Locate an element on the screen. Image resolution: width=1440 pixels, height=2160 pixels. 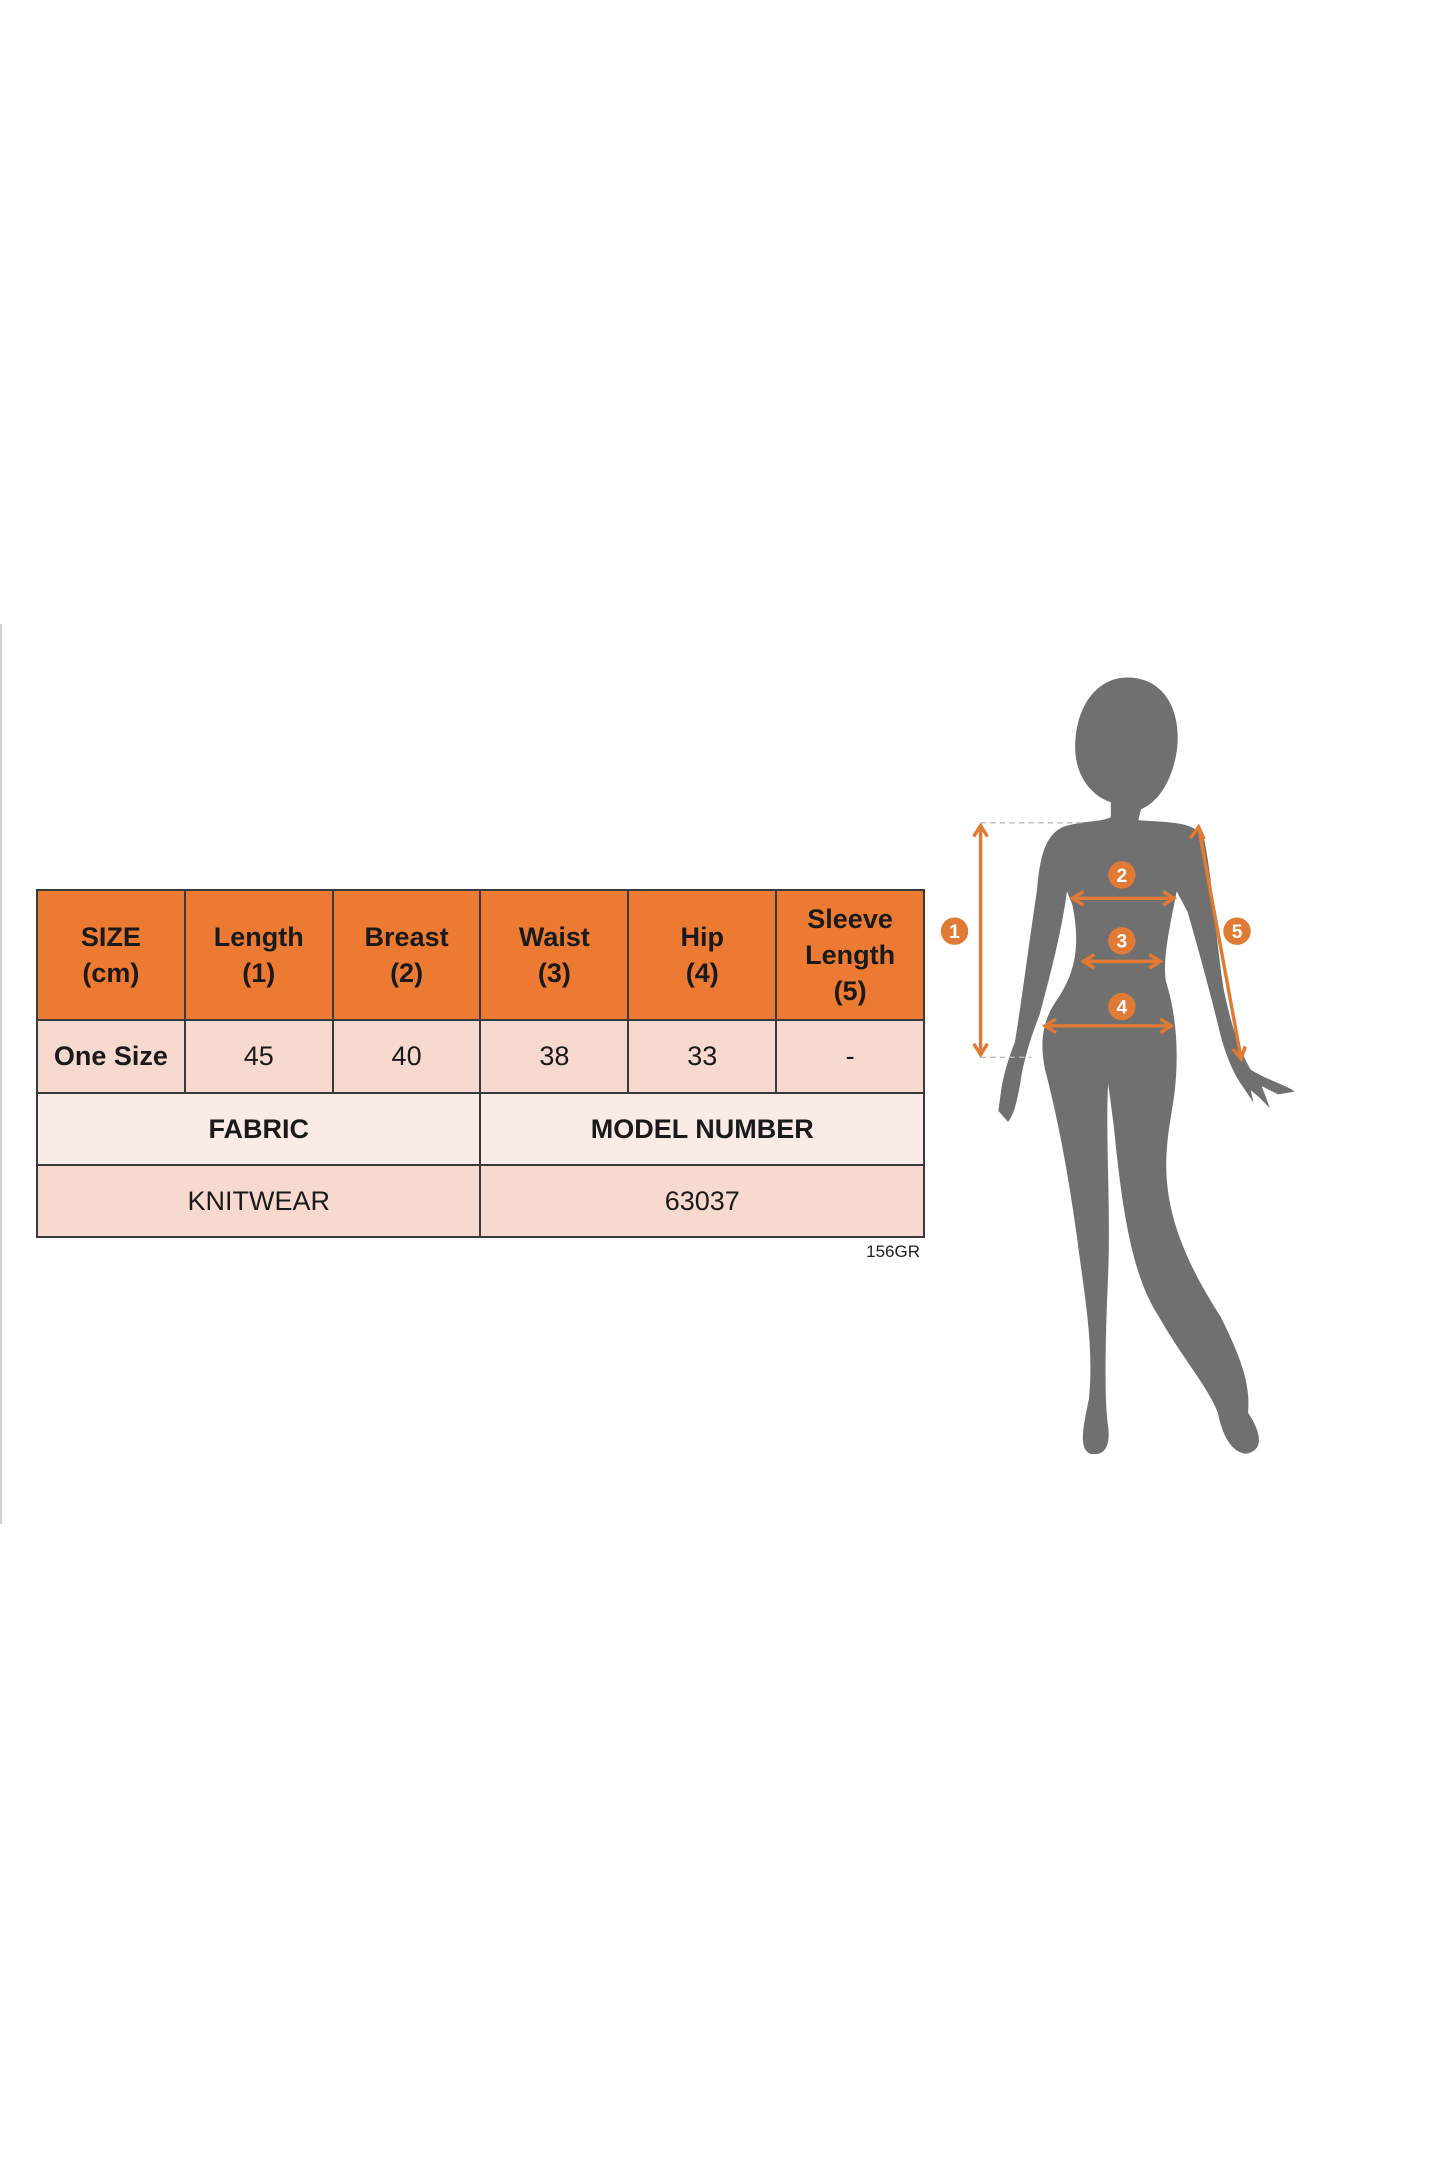
fabric-label: FABRIC is located at coordinates (258, 1129).